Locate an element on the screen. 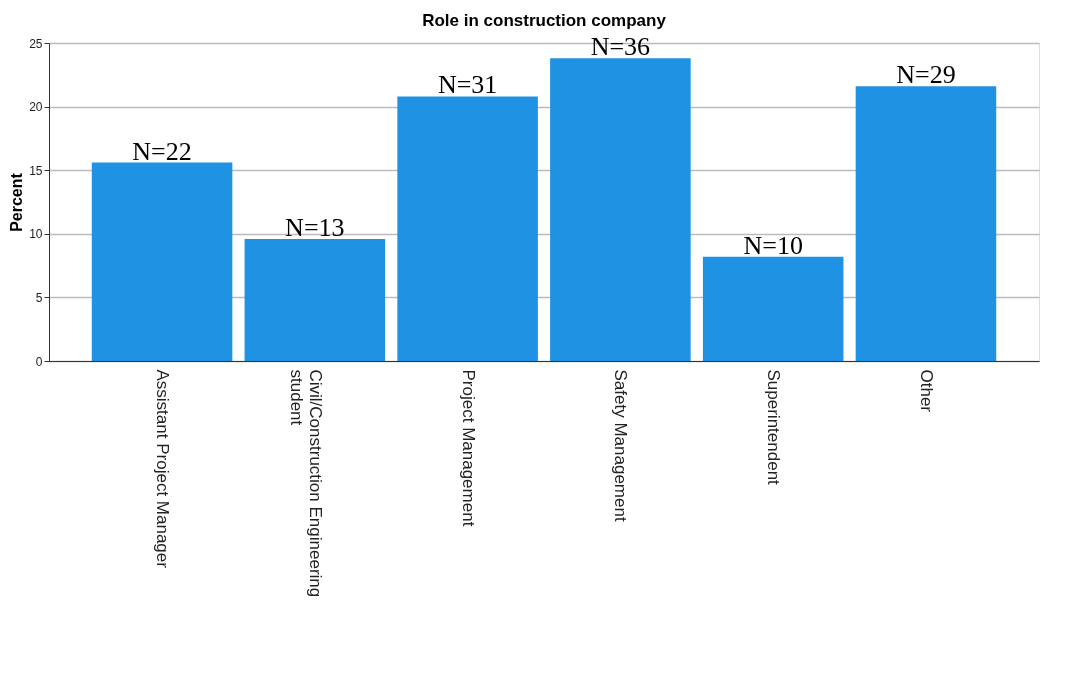  y-tick-label: 0 is located at coordinates (39, 361).